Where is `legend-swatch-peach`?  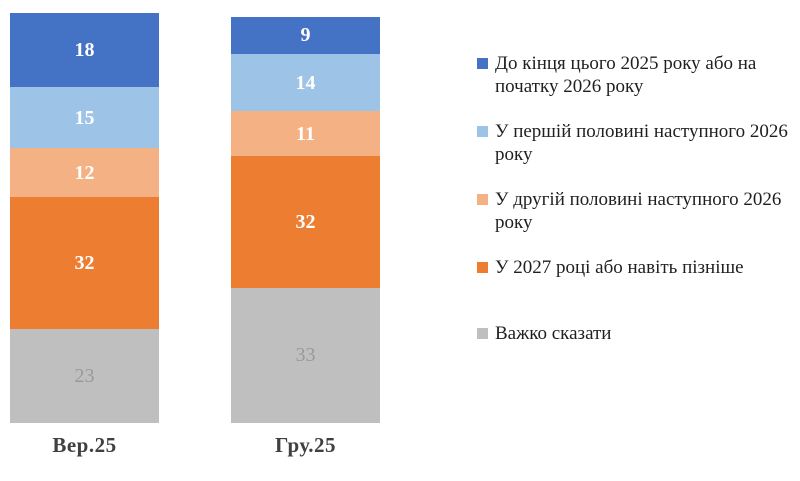
legend-swatch-peach is located at coordinates (482, 199).